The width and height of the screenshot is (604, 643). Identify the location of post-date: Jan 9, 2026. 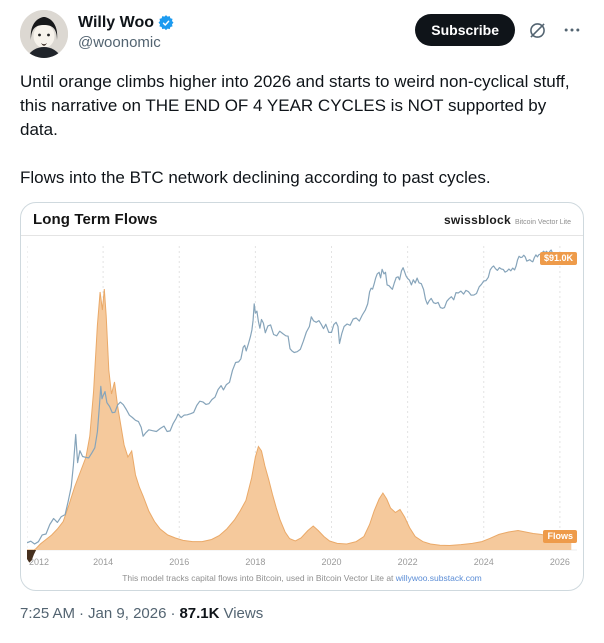
(127, 613).